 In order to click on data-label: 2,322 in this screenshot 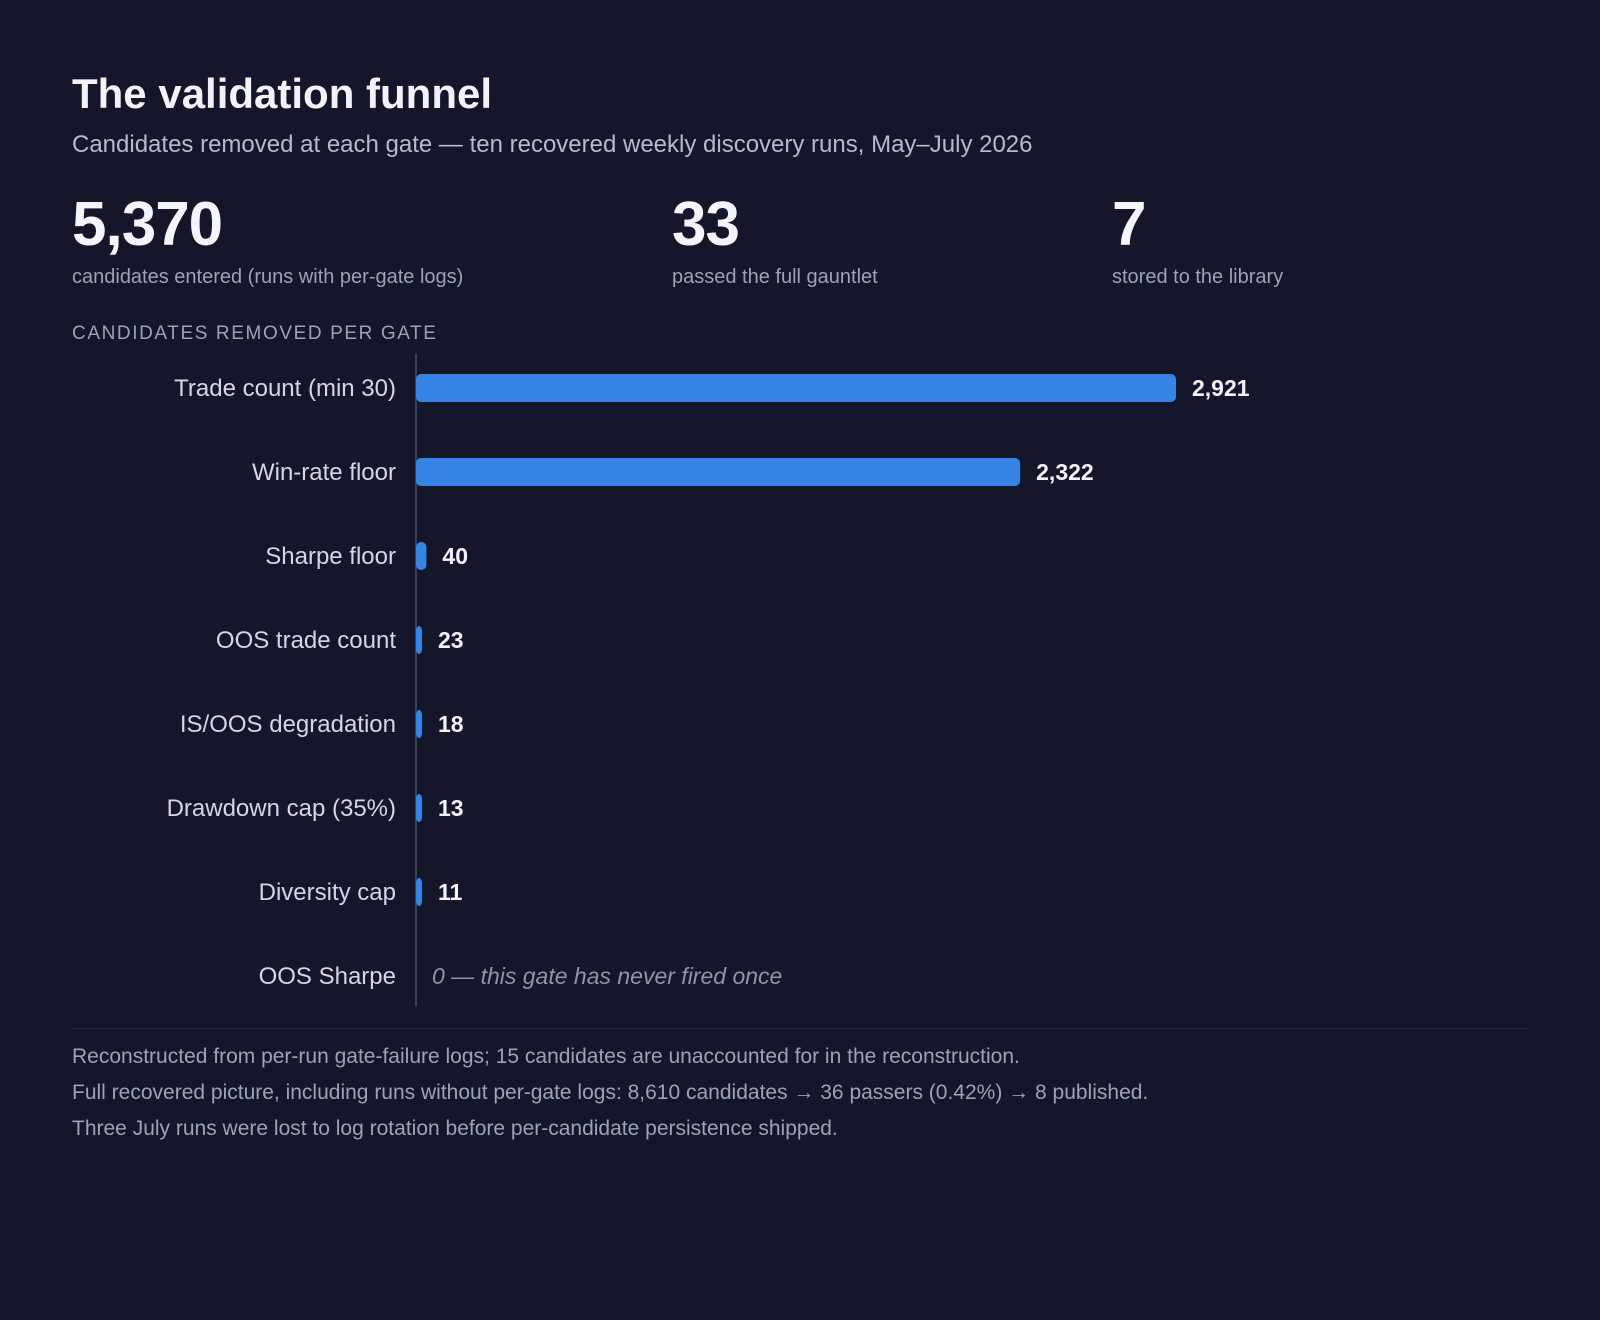, I will do `click(1065, 472)`.